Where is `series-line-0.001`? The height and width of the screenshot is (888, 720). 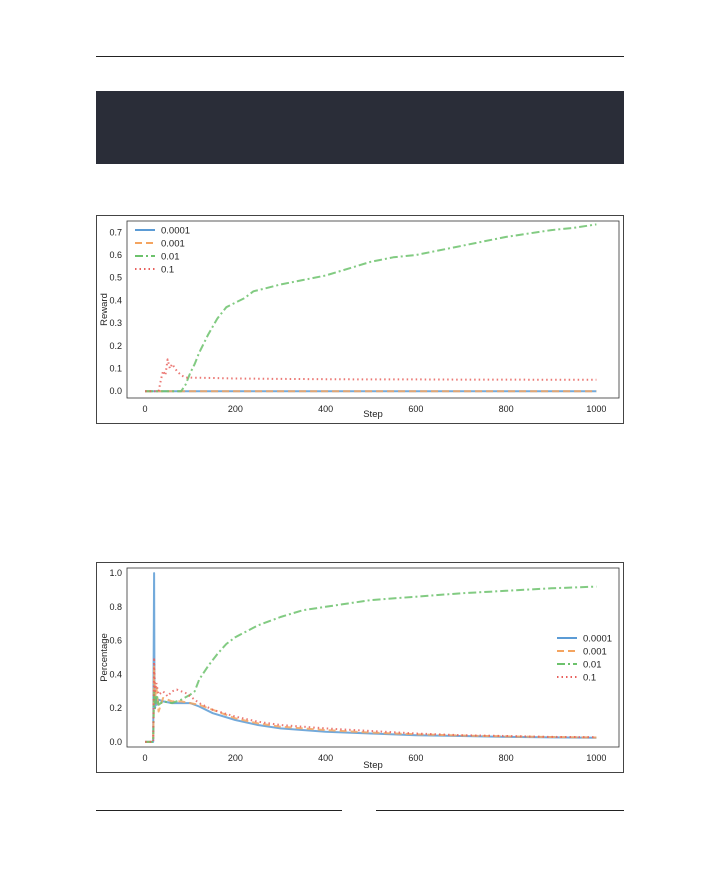 series-line-0.001 is located at coordinates (371, 703).